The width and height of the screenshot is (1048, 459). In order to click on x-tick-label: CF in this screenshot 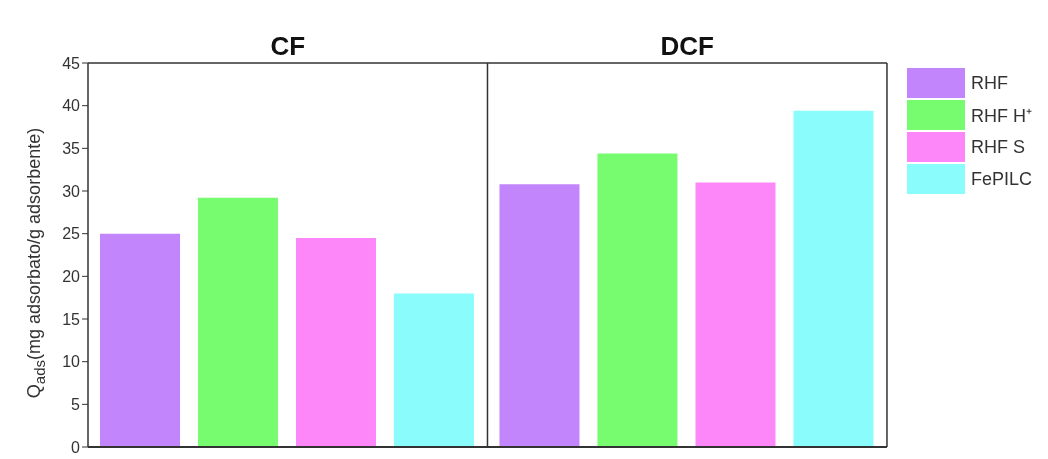, I will do `click(288, 46)`.